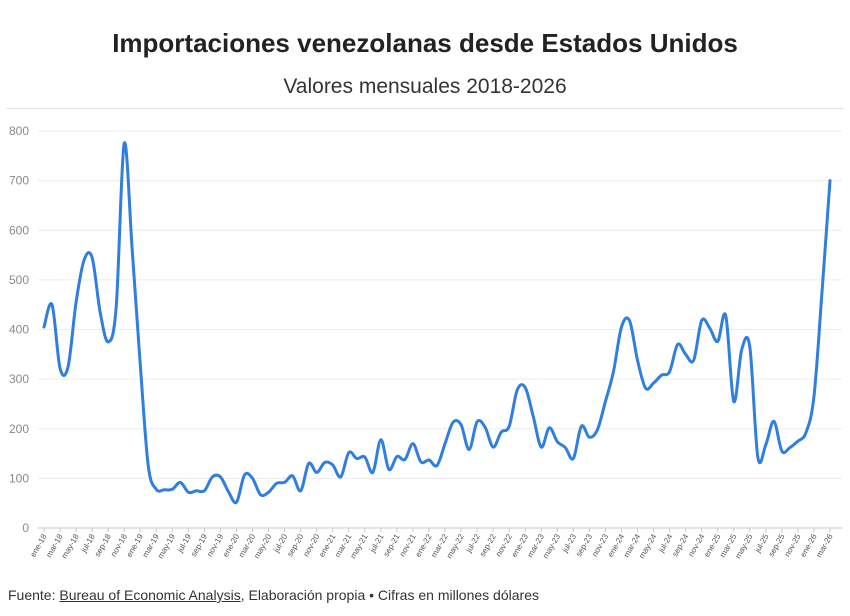 This screenshot has width=850, height=616. I want to click on y-axis-ticks: 0 100 200 300 400 500 600 700 800, so click(19, 329).